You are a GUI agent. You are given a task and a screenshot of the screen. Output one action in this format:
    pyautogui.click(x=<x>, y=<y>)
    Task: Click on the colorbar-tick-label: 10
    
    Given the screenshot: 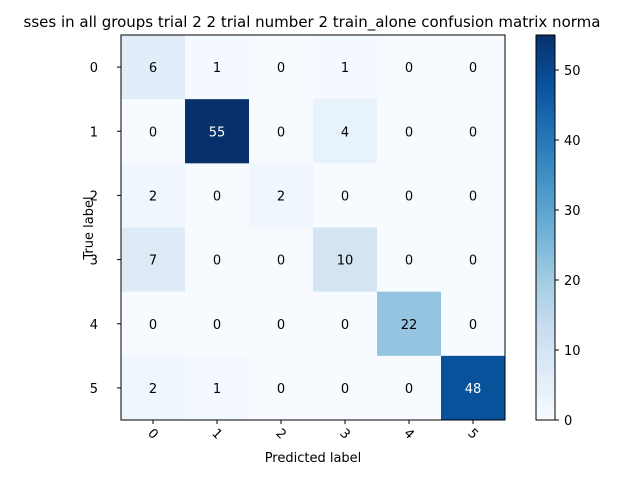 What is the action you would take?
    pyautogui.click(x=572, y=351)
    